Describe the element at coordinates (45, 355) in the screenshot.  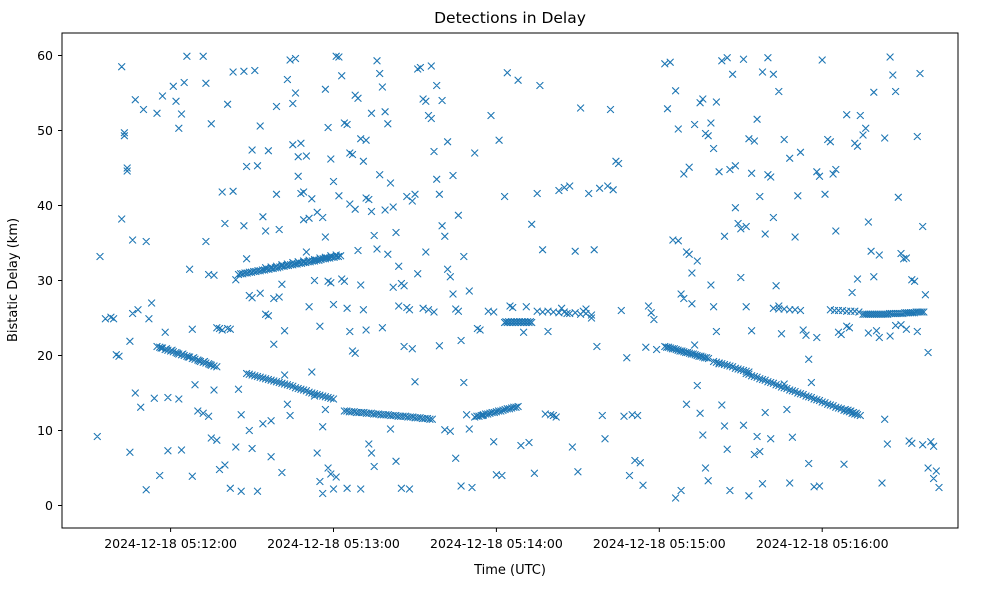
I see `y-tick-label: 20` at that location.